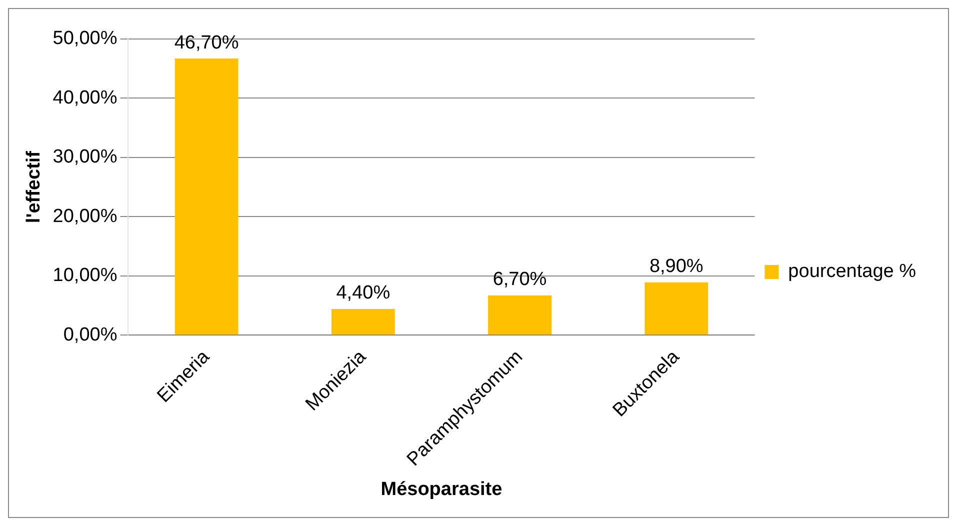 This screenshot has width=957, height=526. Describe the element at coordinates (519, 279) in the screenshot. I see `data-label: 6,70%` at that location.